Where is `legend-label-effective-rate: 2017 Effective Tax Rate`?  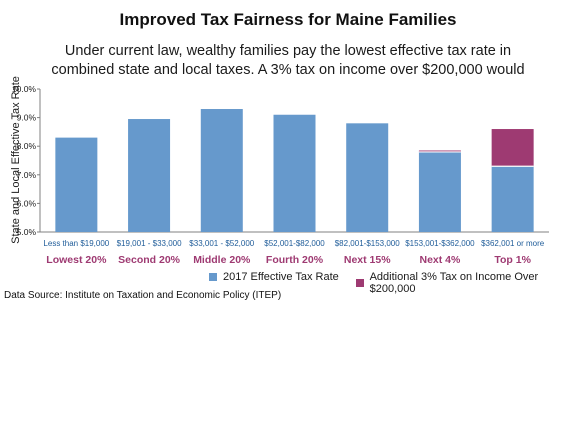
legend-label-effective-rate: 2017 Effective Tax Rate is located at coordinates (281, 277).